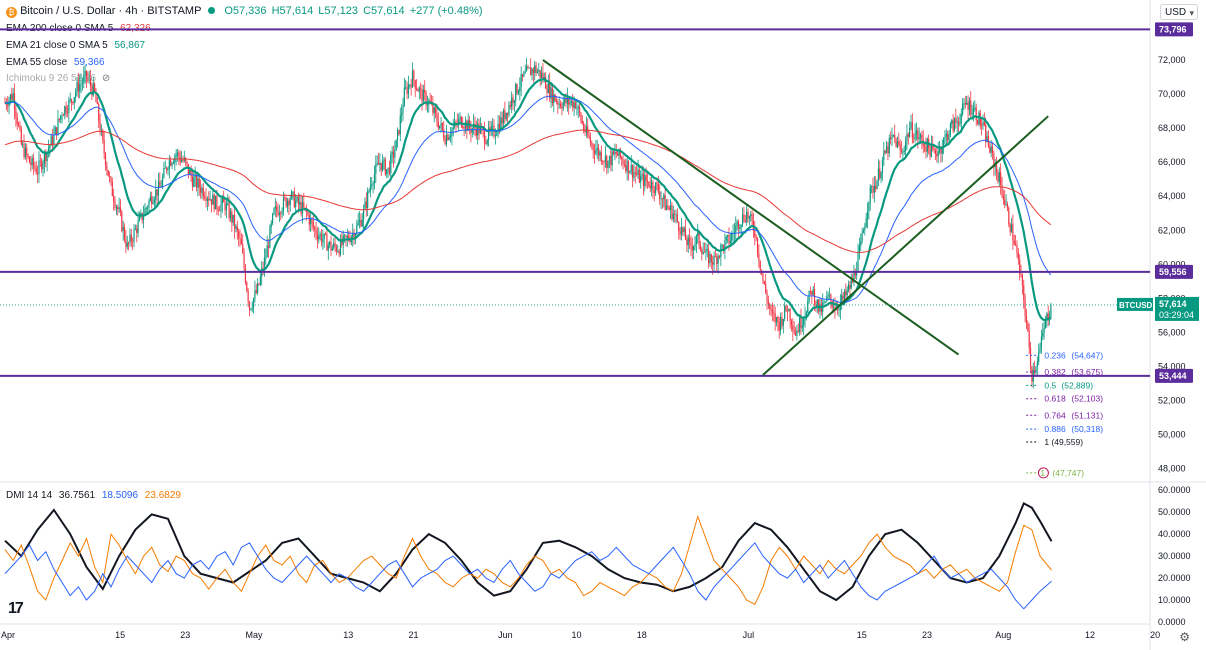 This screenshot has height=650, width=1206. Describe the element at coordinates (1184, 637) in the screenshot. I see `gear-icon: ⚙` at that location.